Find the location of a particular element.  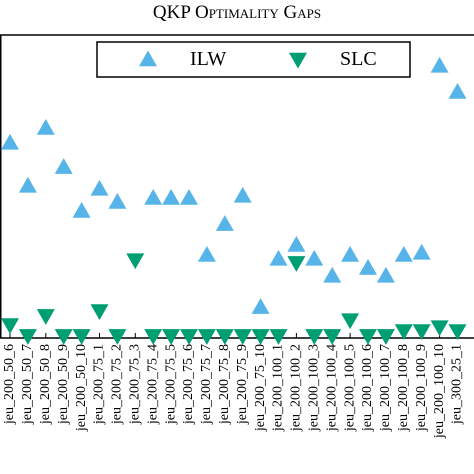

x-tick-label: jeu_200_75_7 is located at coordinates (206, 384).